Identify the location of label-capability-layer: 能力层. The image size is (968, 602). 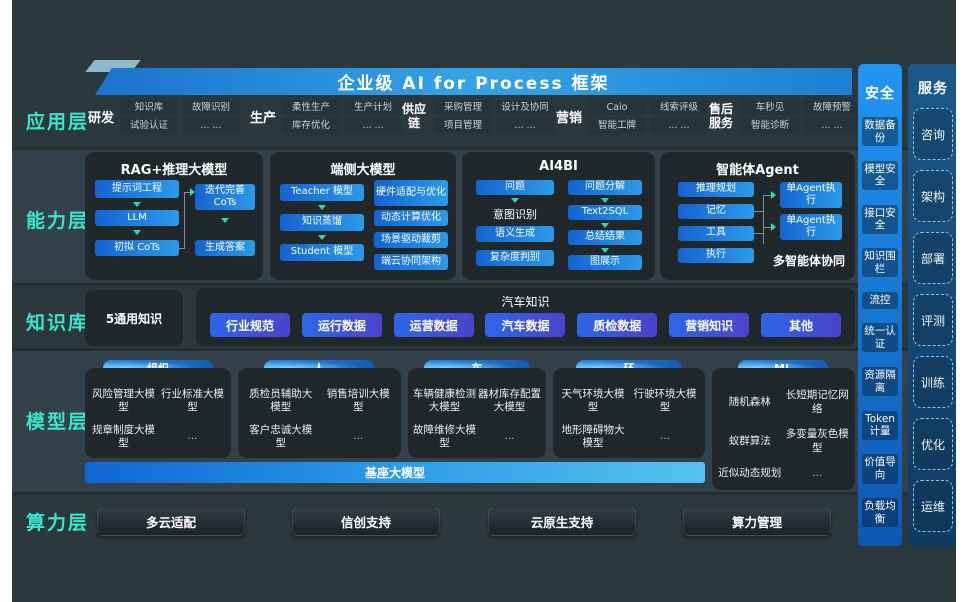
(58, 221).